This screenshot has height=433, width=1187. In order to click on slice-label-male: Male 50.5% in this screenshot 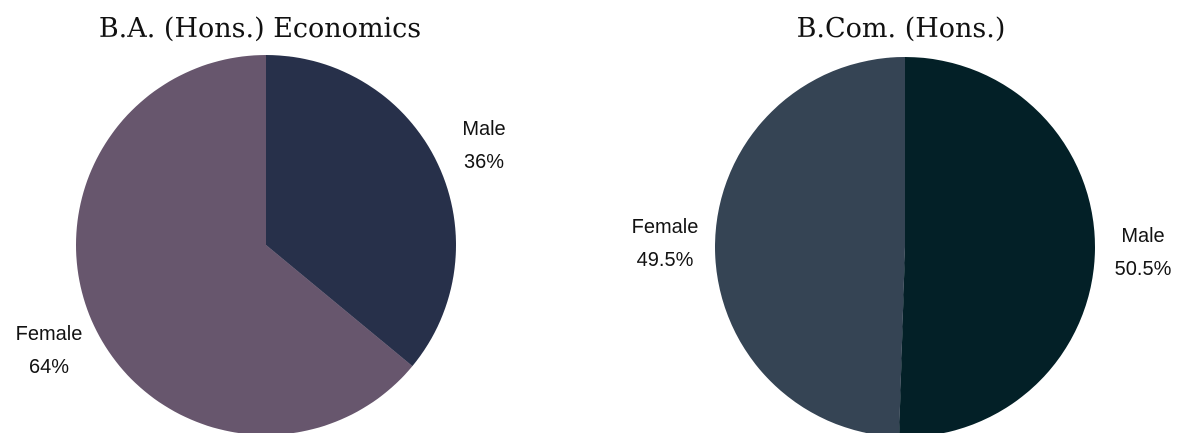, I will do `click(1143, 252)`.